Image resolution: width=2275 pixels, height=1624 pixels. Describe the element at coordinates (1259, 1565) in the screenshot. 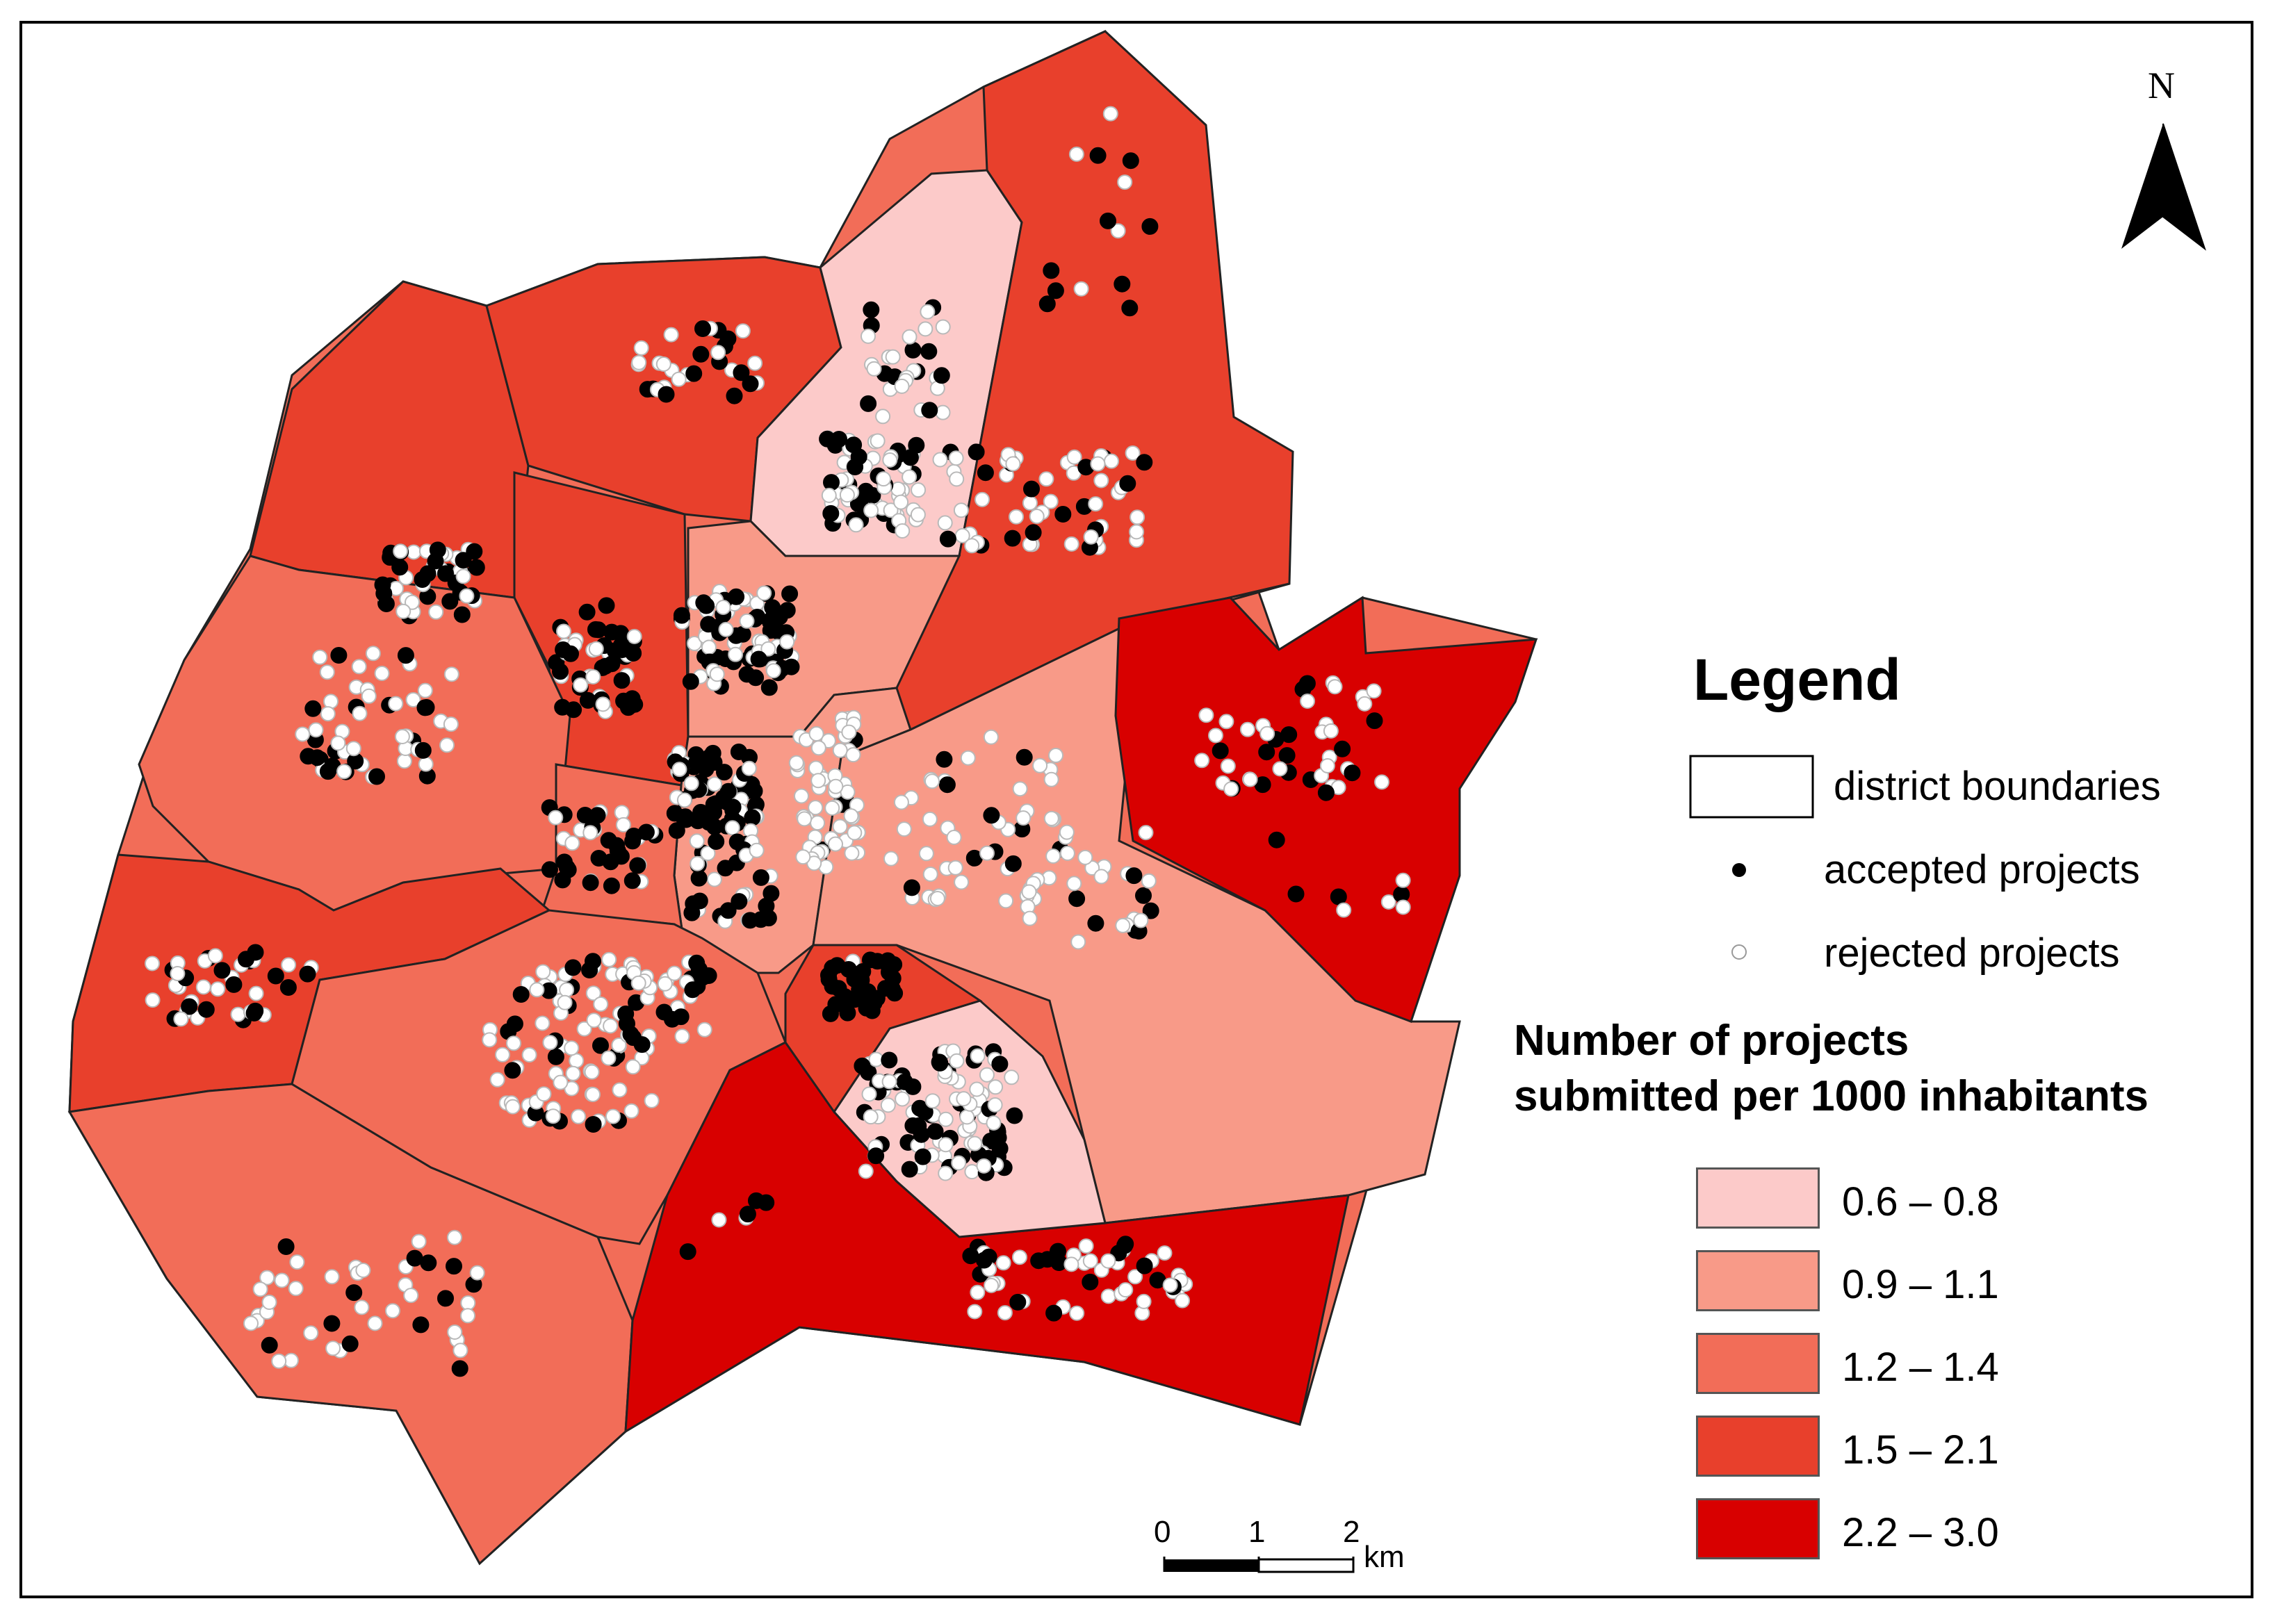

I see `scale-bar` at that location.